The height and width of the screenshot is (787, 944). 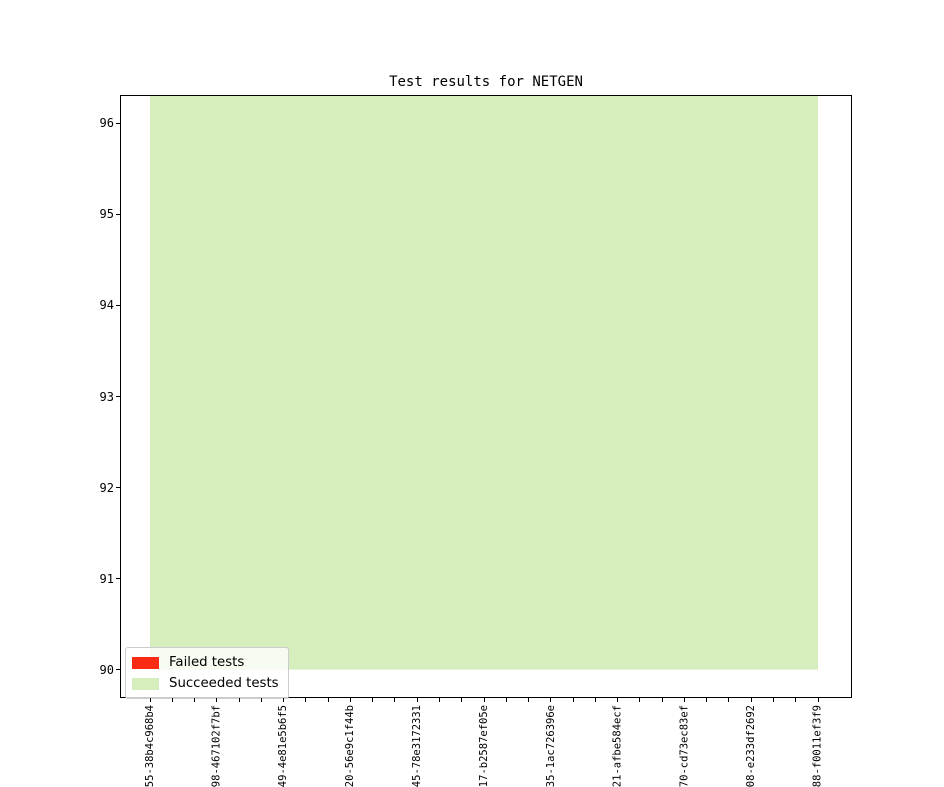 What do you see at coordinates (283, 746) in the screenshot?
I see `x-tick-label-text: 49-4e81e5b6f5` at bounding box center [283, 746].